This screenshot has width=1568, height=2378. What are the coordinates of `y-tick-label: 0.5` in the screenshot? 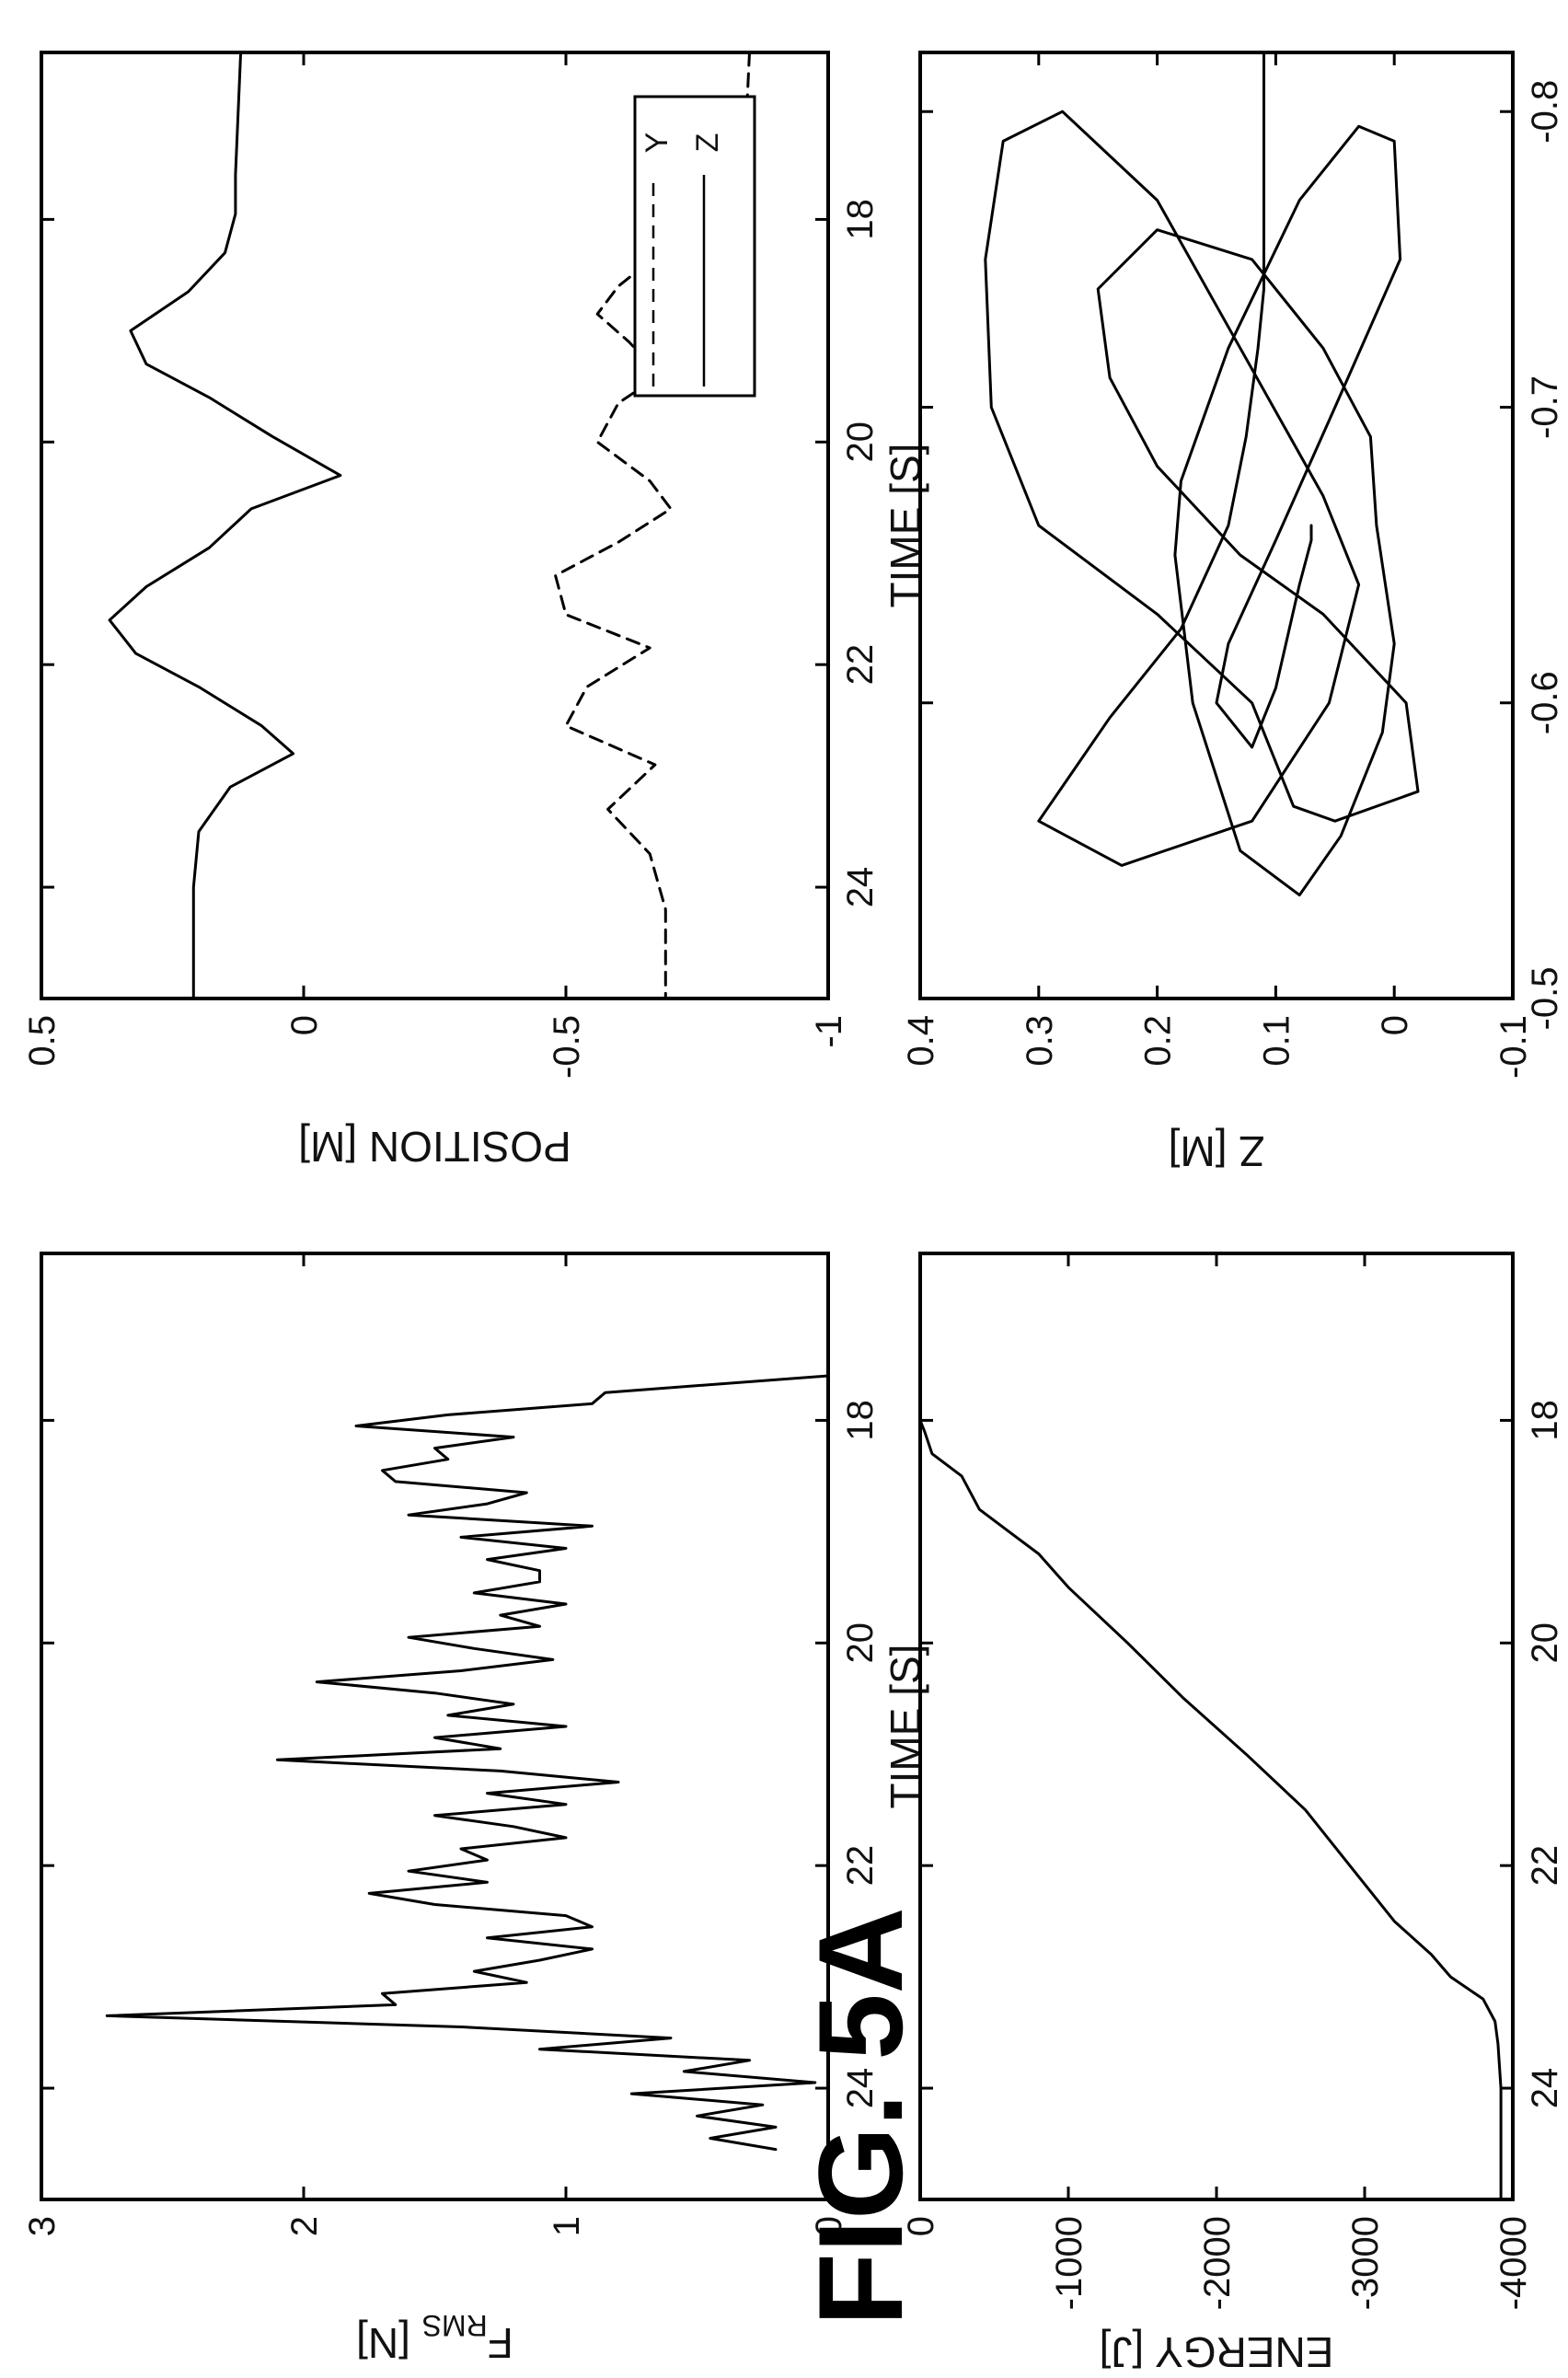 It's located at (42, 1041).